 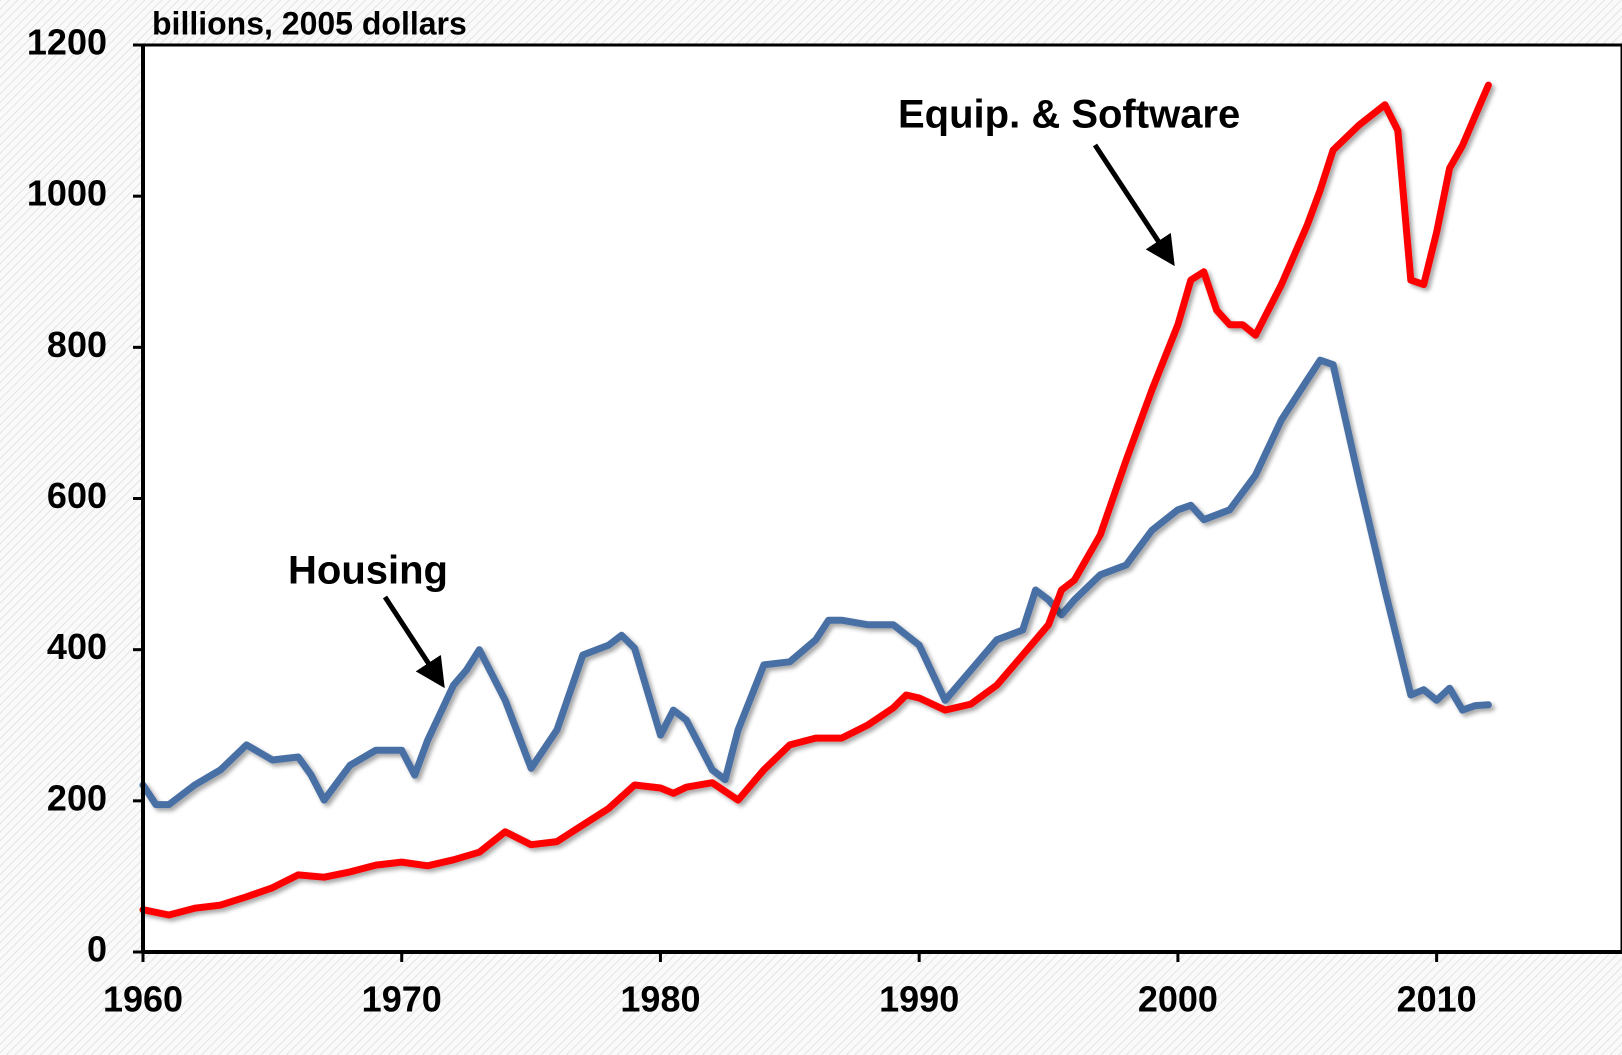 I want to click on y-tick-label: 200, so click(x=77, y=797).